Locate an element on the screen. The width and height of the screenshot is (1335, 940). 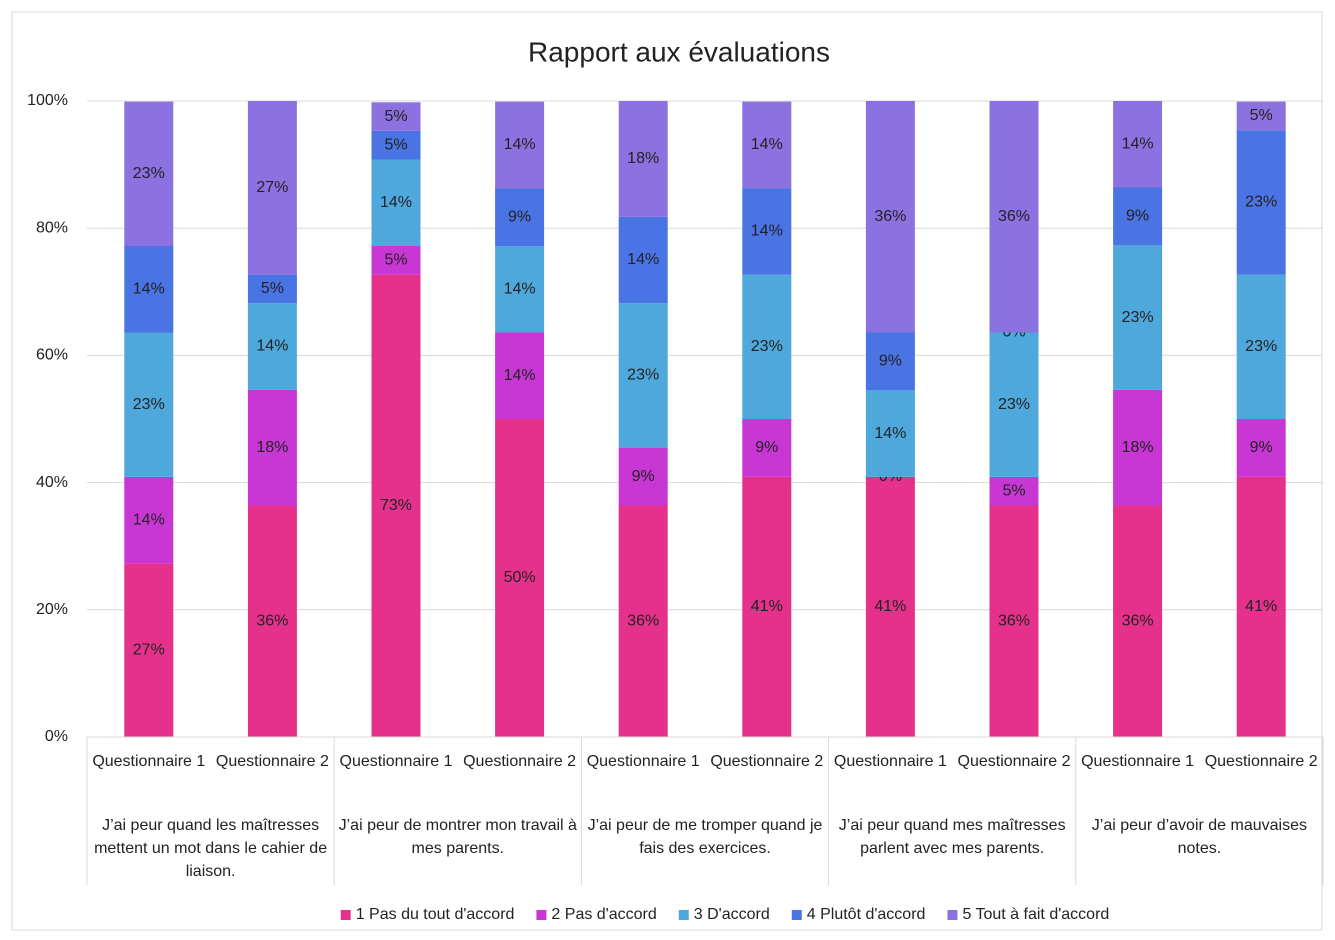
y-tick-label: 0% is located at coordinates (56, 736).